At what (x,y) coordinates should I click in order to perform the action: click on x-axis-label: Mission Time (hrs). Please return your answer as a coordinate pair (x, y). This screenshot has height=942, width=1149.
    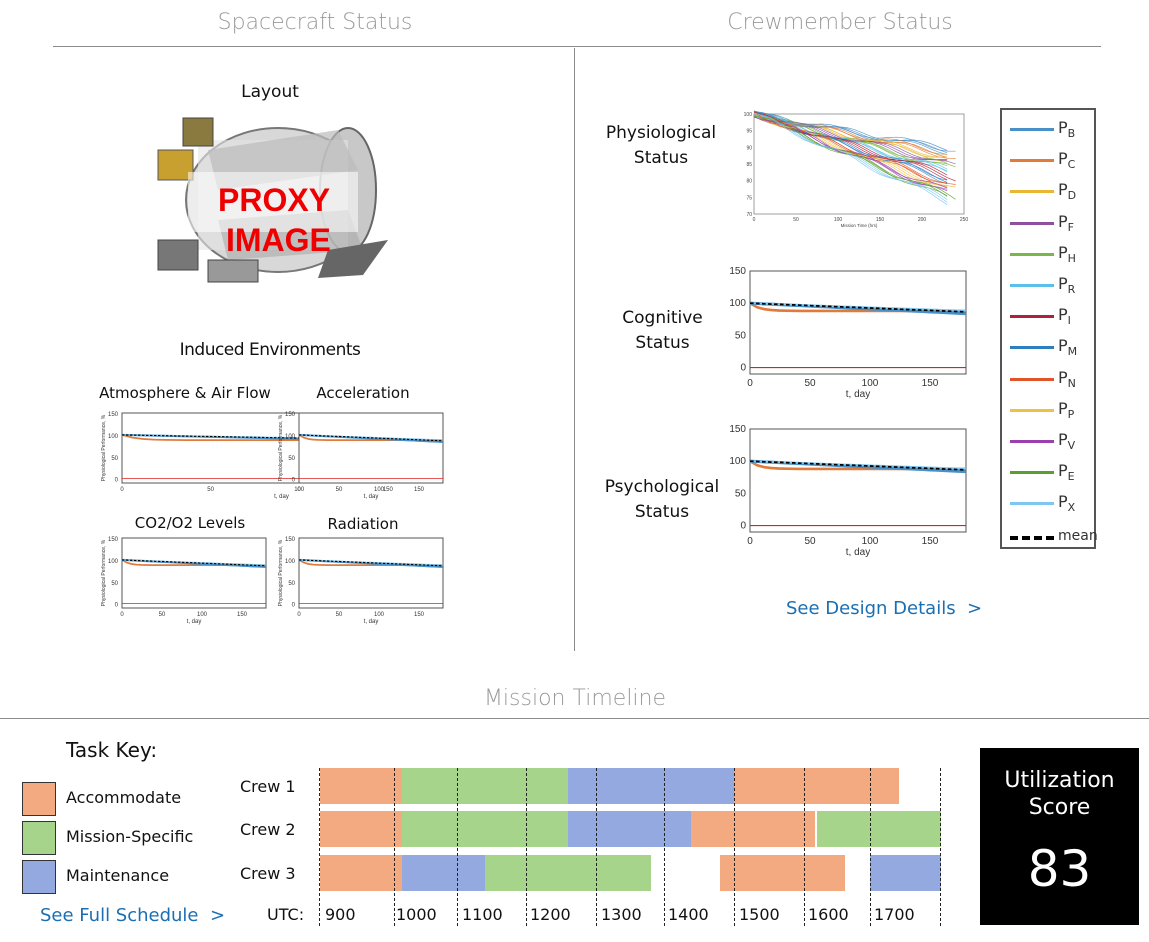
    Looking at the image, I should click on (859, 225).